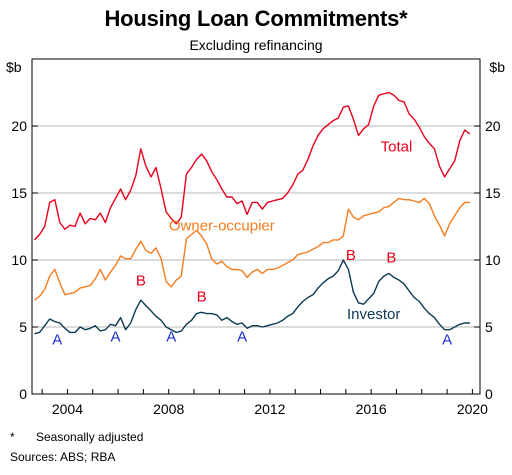 This screenshot has width=512, height=475. I want to click on y-tick-label-left: 20, so click(19, 126).